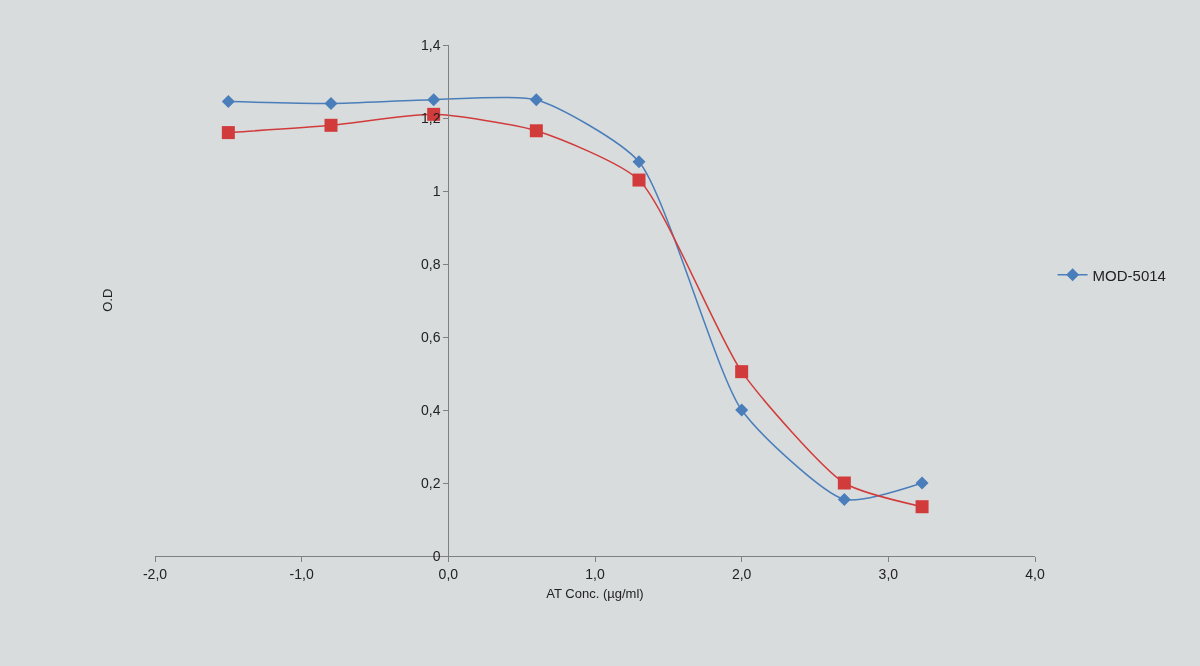 The width and height of the screenshot is (1200, 666). I want to click on y-tick-label: 1, so click(436, 190).